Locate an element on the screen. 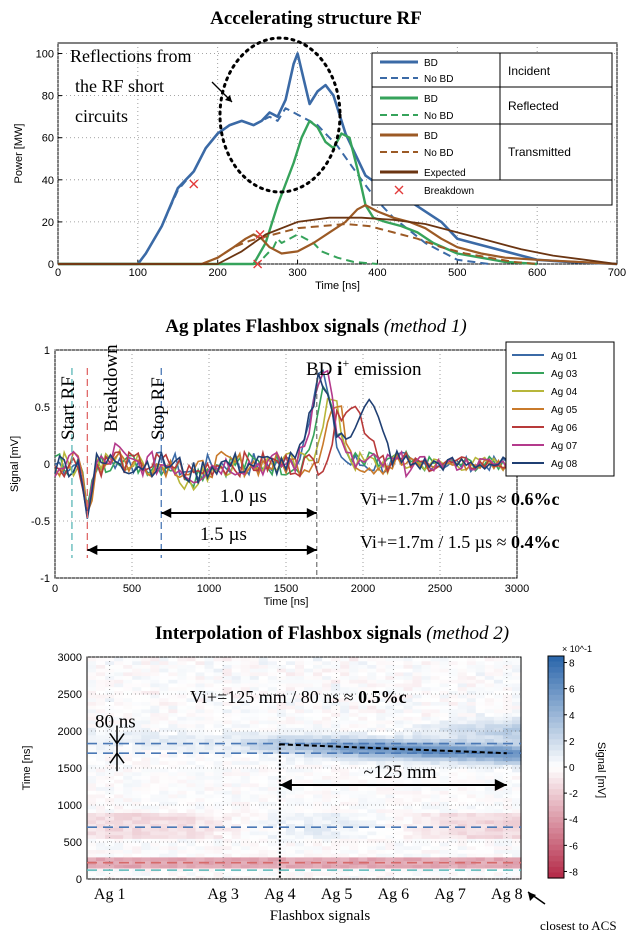 The height and width of the screenshot is (940, 632). chart2-xlabel: Time [ns] is located at coordinates (286, 602).